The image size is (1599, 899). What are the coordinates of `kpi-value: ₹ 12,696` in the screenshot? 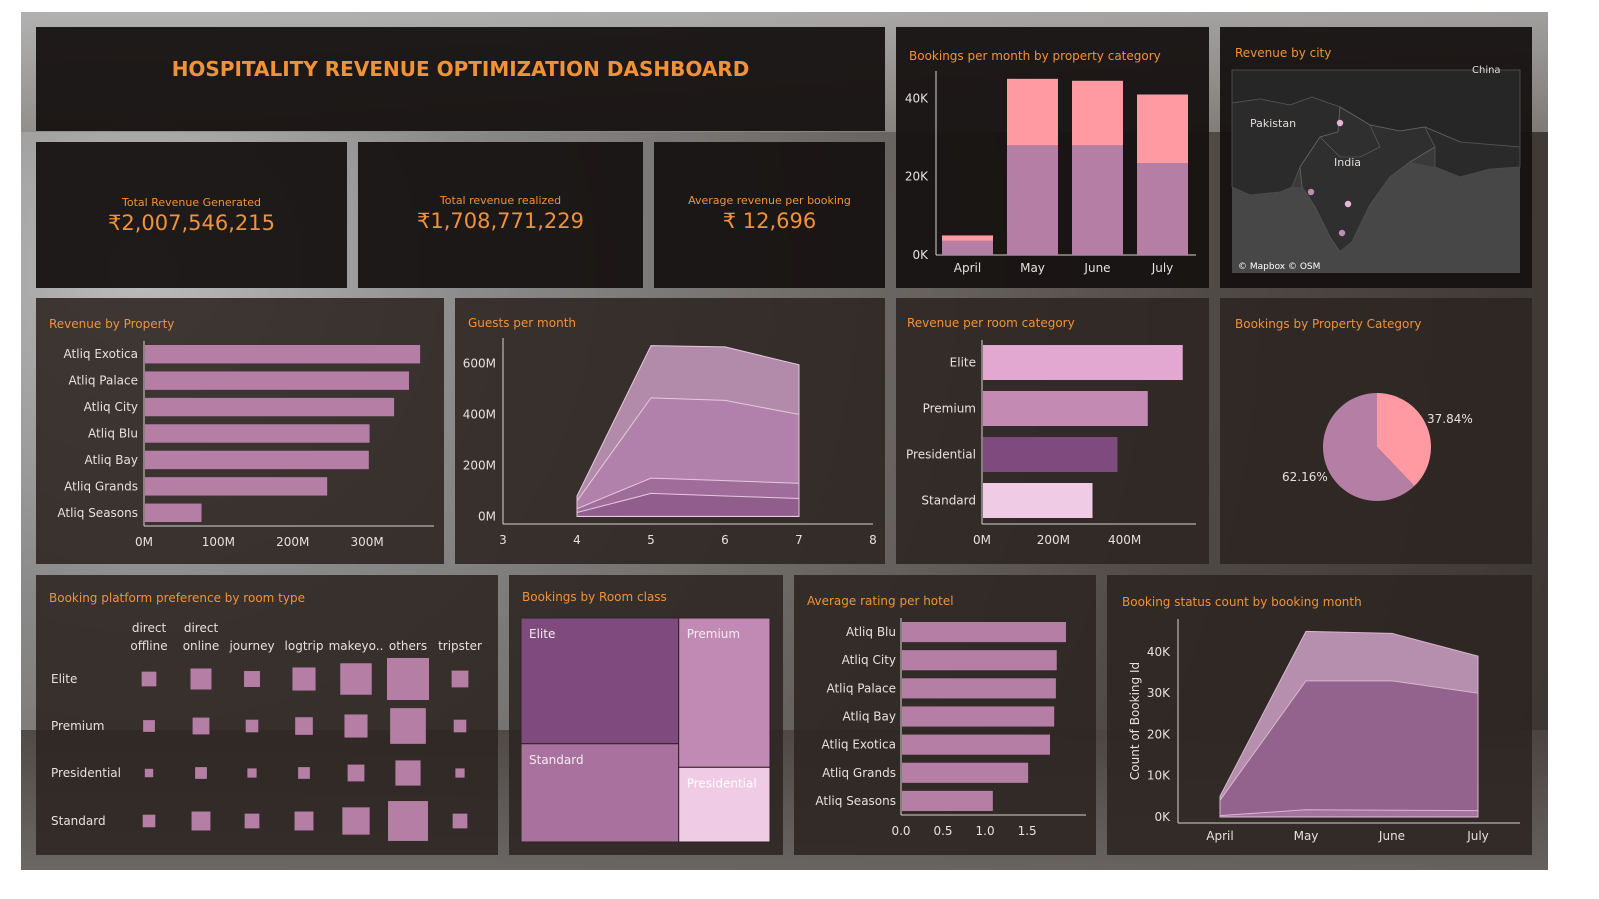 It's located at (769, 221).